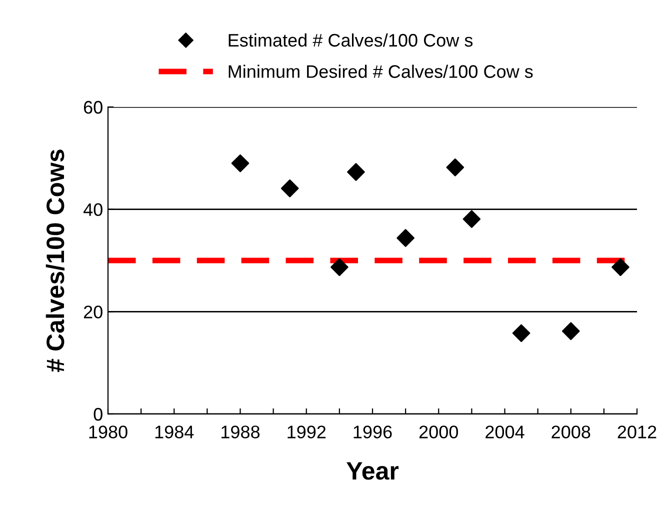 This screenshot has width=663, height=510. What do you see at coordinates (372, 471) in the screenshot?
I see `x-axis-title: Year` at bounding box center [372, 471].